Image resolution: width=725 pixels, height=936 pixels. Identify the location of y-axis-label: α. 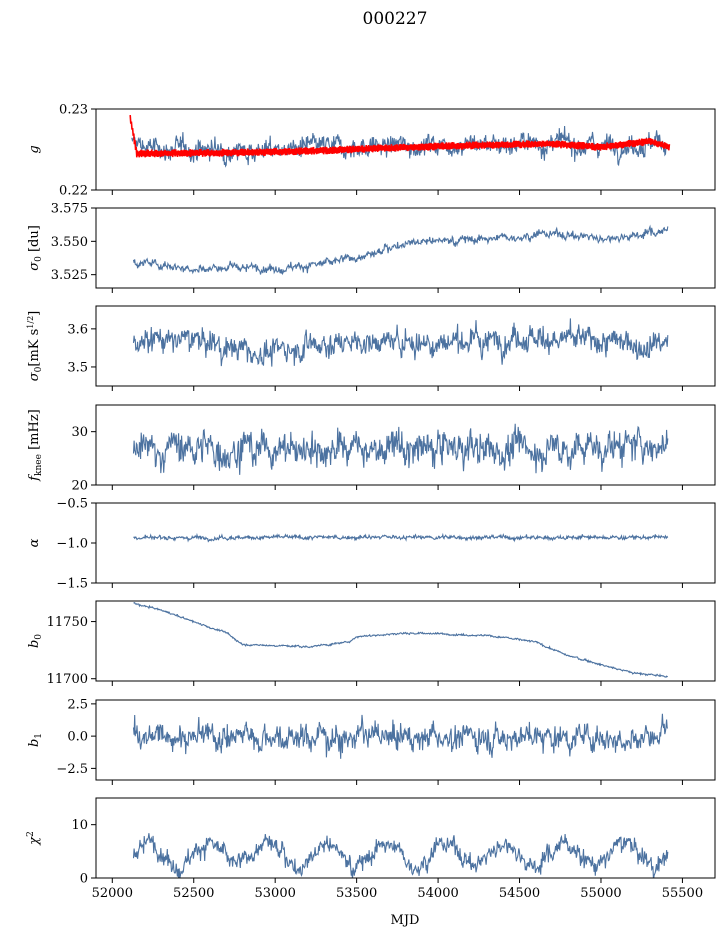
(34, 542).